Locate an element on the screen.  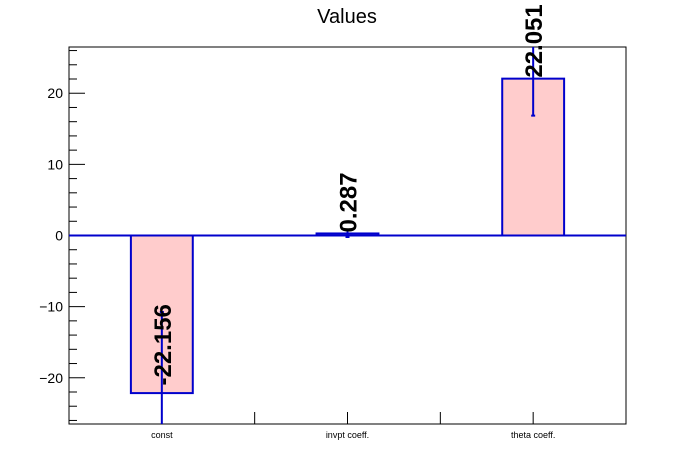
y-axis: −20 −10 0 10 20 is located at coordinates (62, 235).